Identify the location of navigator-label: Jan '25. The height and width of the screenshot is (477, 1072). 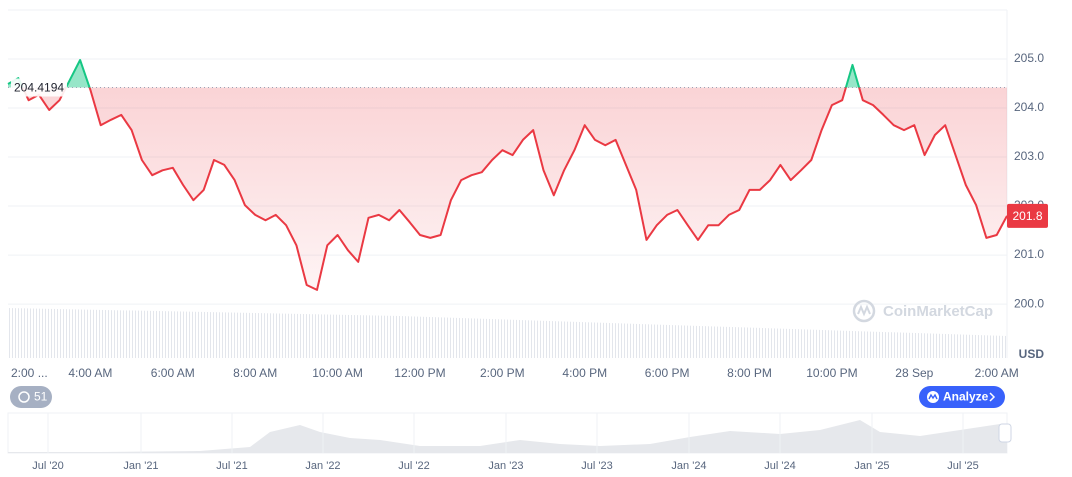
(871, 466).